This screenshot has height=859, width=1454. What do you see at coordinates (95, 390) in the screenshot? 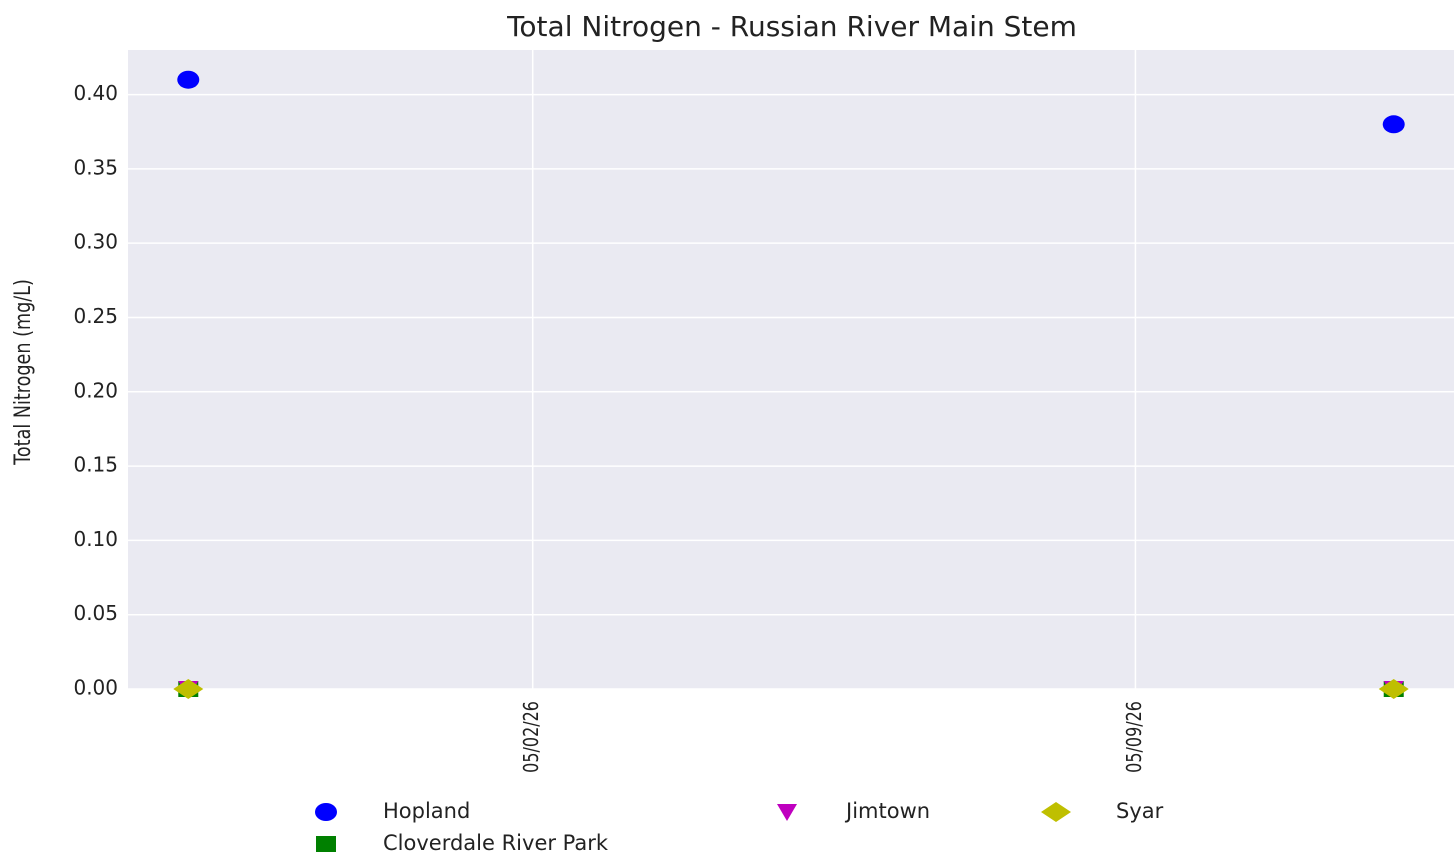
I see `y-tick-label: 0.20` at bounding box center [95, 390].